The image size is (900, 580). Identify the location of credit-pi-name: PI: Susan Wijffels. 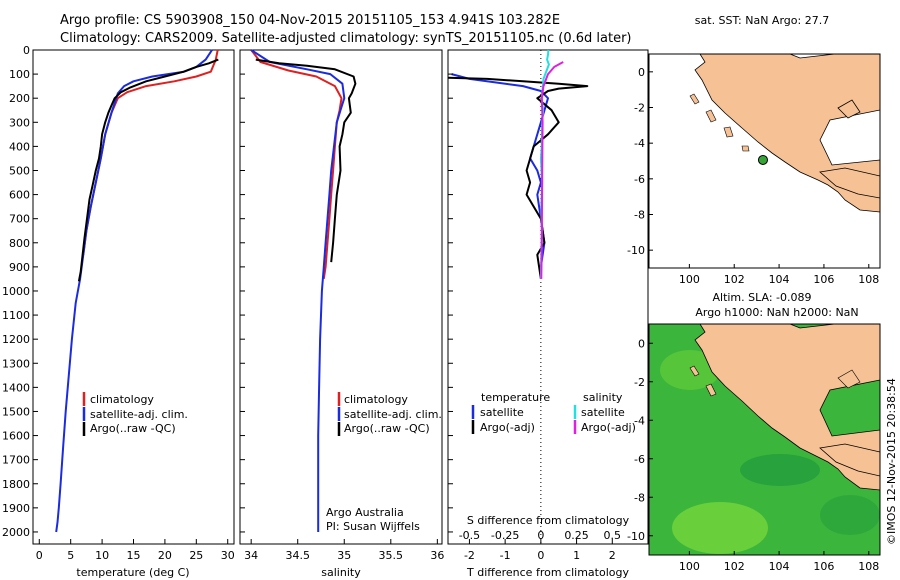
(373, 526).